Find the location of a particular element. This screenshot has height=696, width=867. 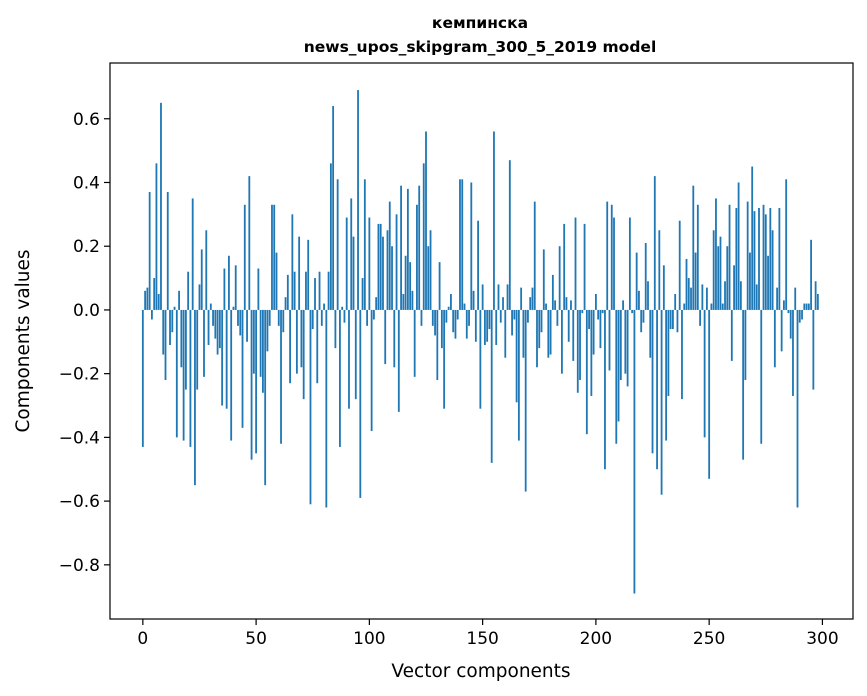

y-tick-label: 0.0 is located at coordinates (86, 311).